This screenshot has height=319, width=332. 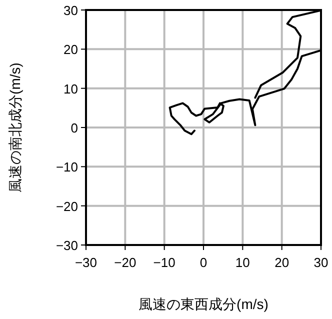 What do you see at coordinates (71, 10) in the screenshot?
I see `y-tick-label: 30` at bounding box center [71, 10].